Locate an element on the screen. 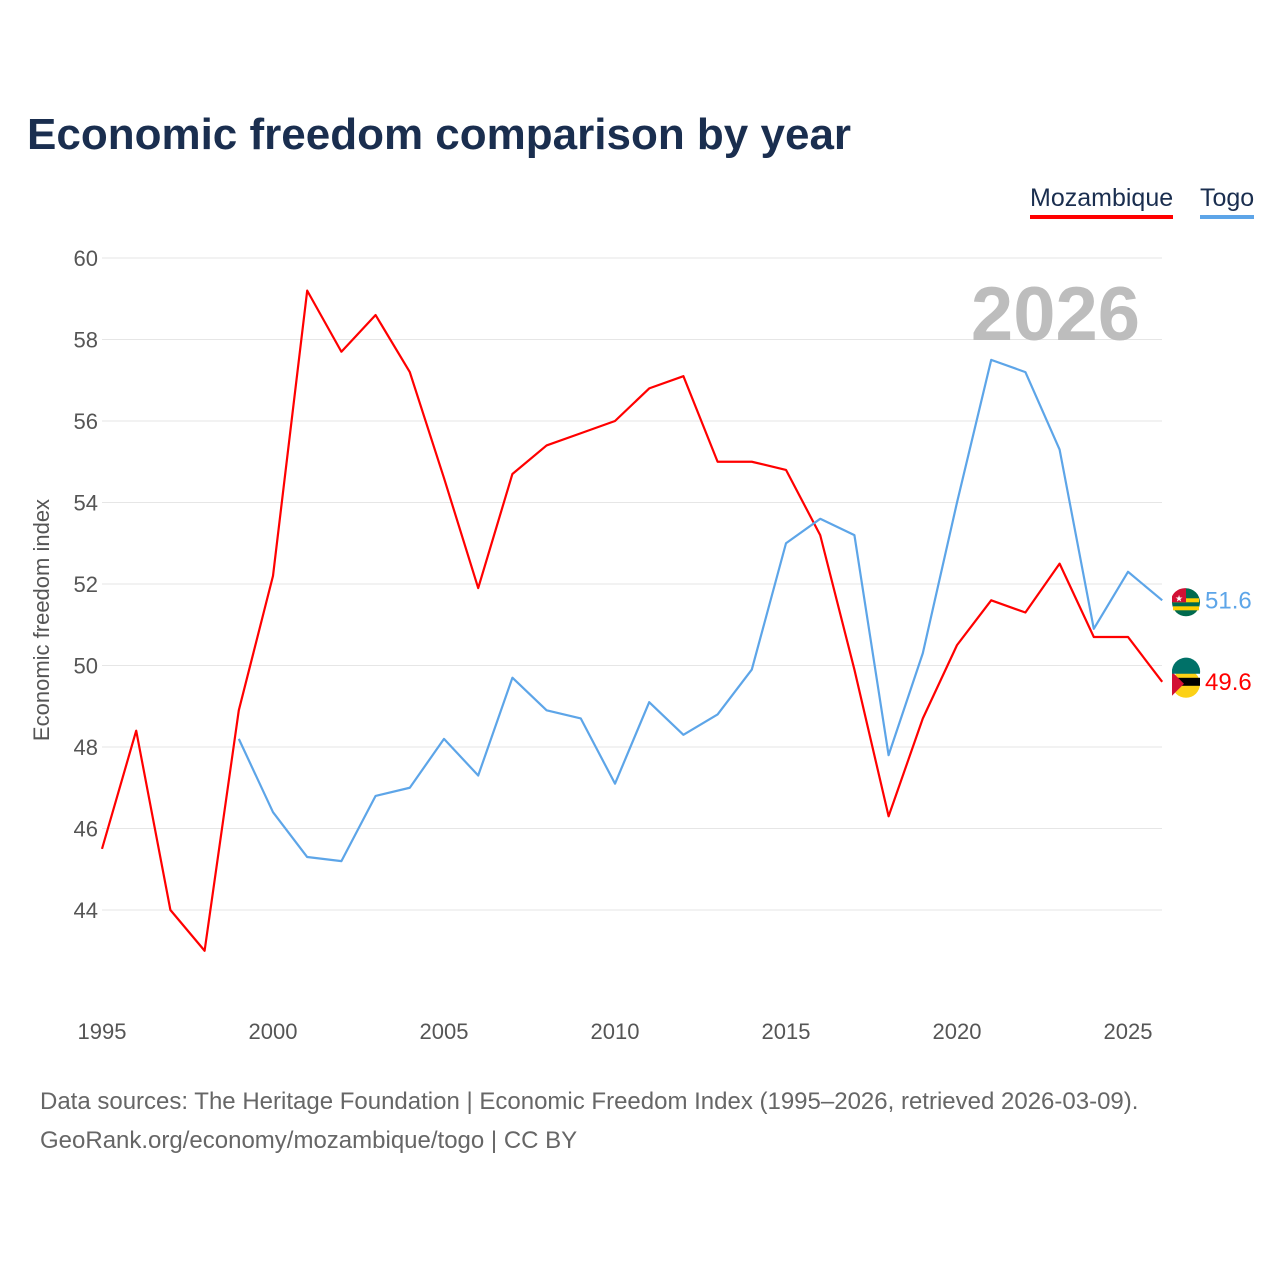 The height and width of the screenshot is (1280, 1280). y-tick-label: 52 is located at coordinates (86, 584).